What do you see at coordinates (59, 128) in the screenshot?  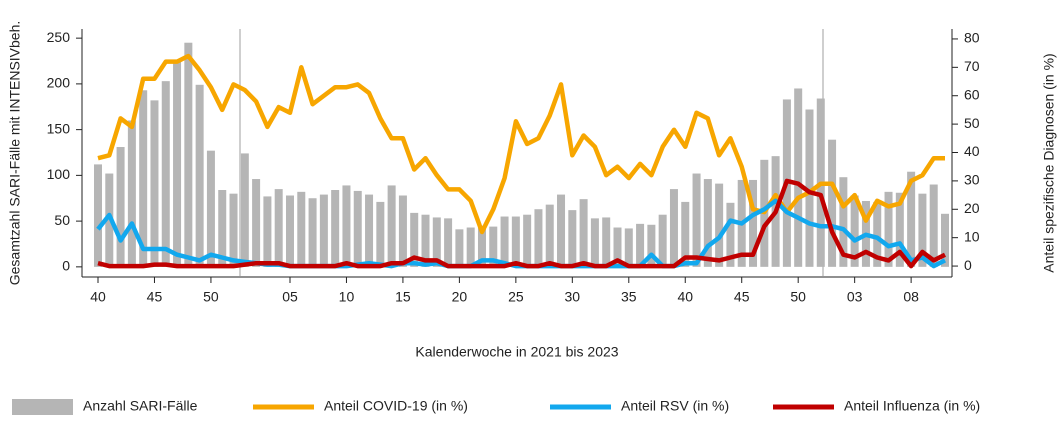 I see `y-tick-label: 150` at bounding box center [59, 128].